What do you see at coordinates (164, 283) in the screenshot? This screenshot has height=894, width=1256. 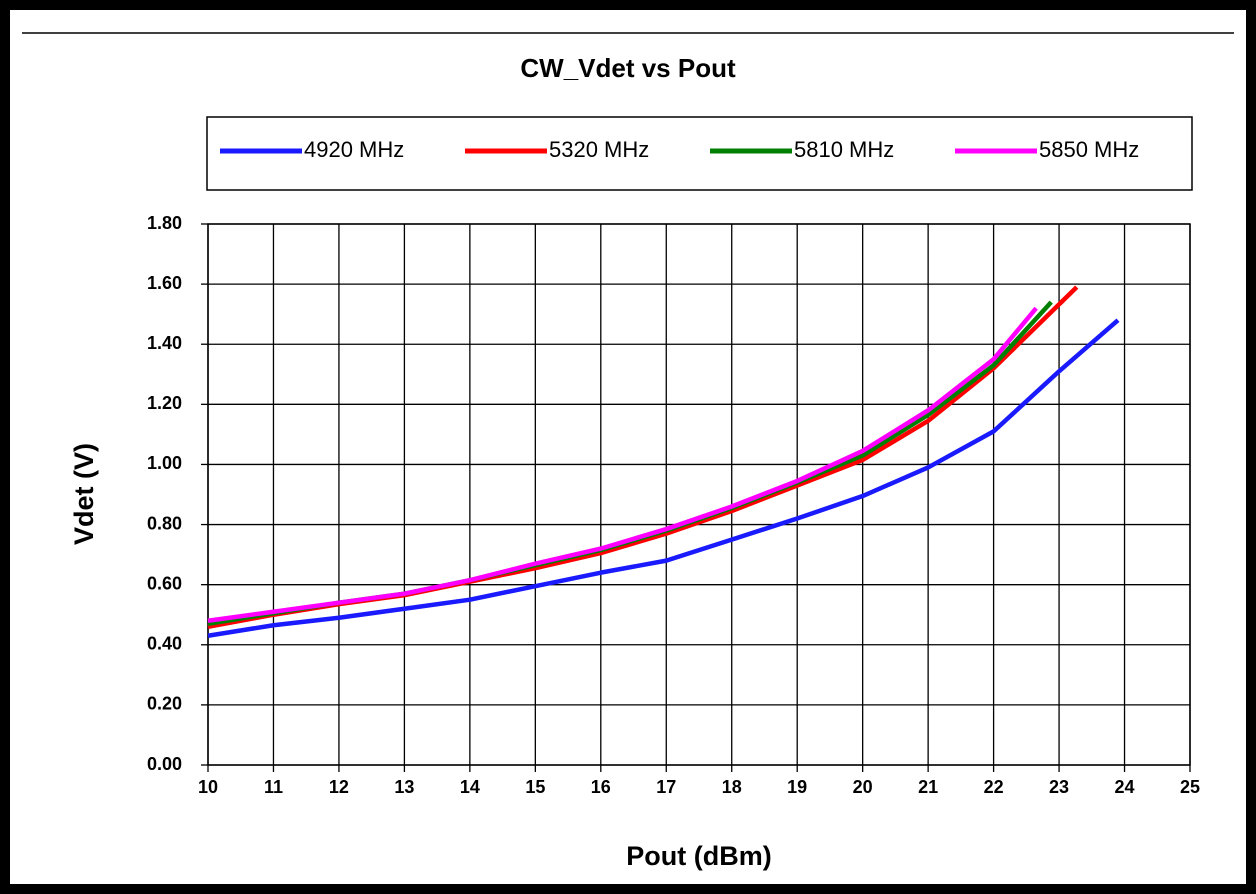 I see `y-tick-label: 1.60` at bounding box center [164, 283].